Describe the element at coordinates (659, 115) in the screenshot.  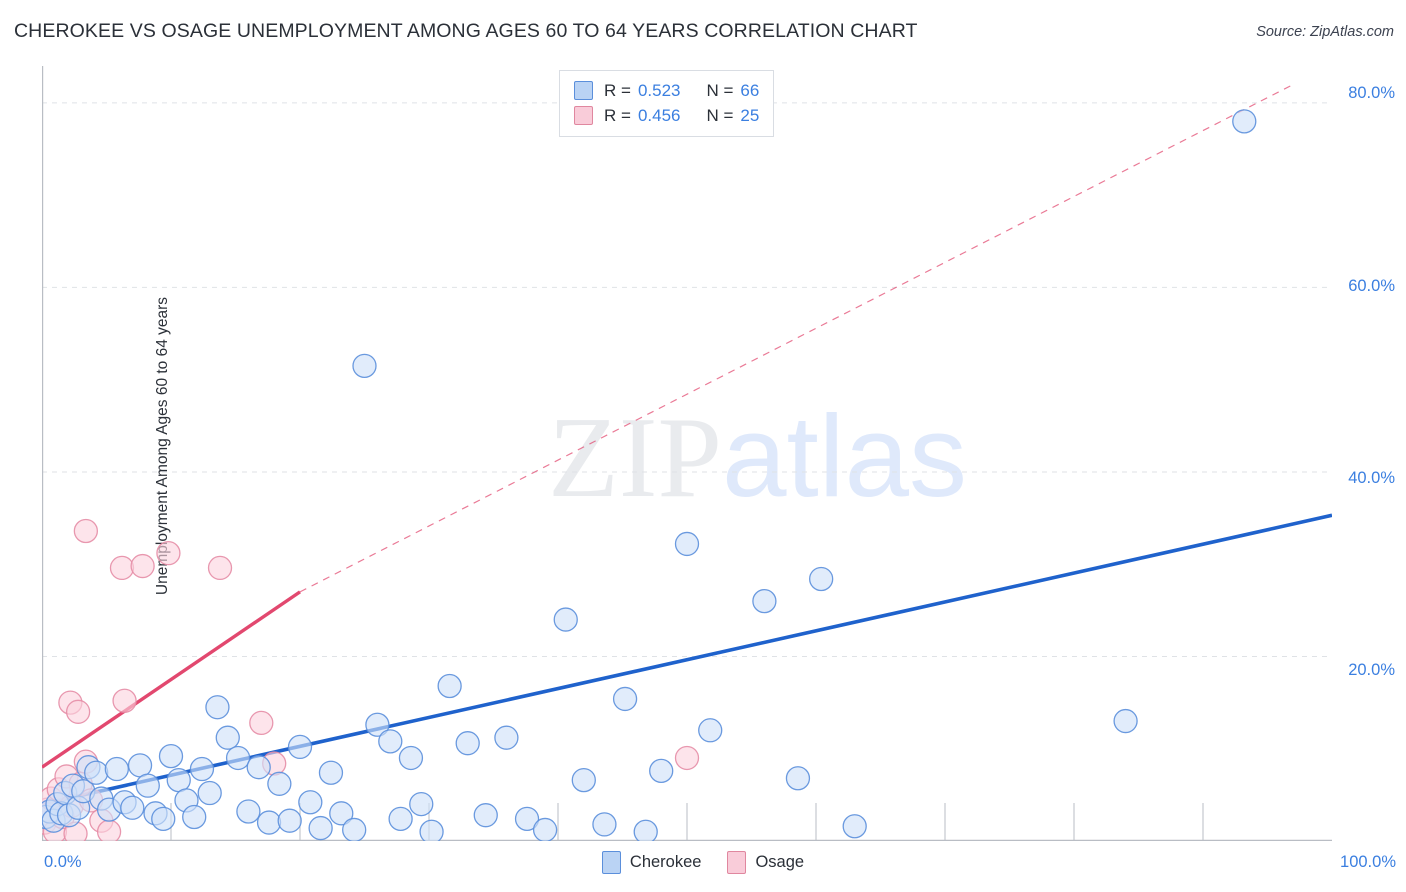
I see `r-value-osage: 0.456` at that location.